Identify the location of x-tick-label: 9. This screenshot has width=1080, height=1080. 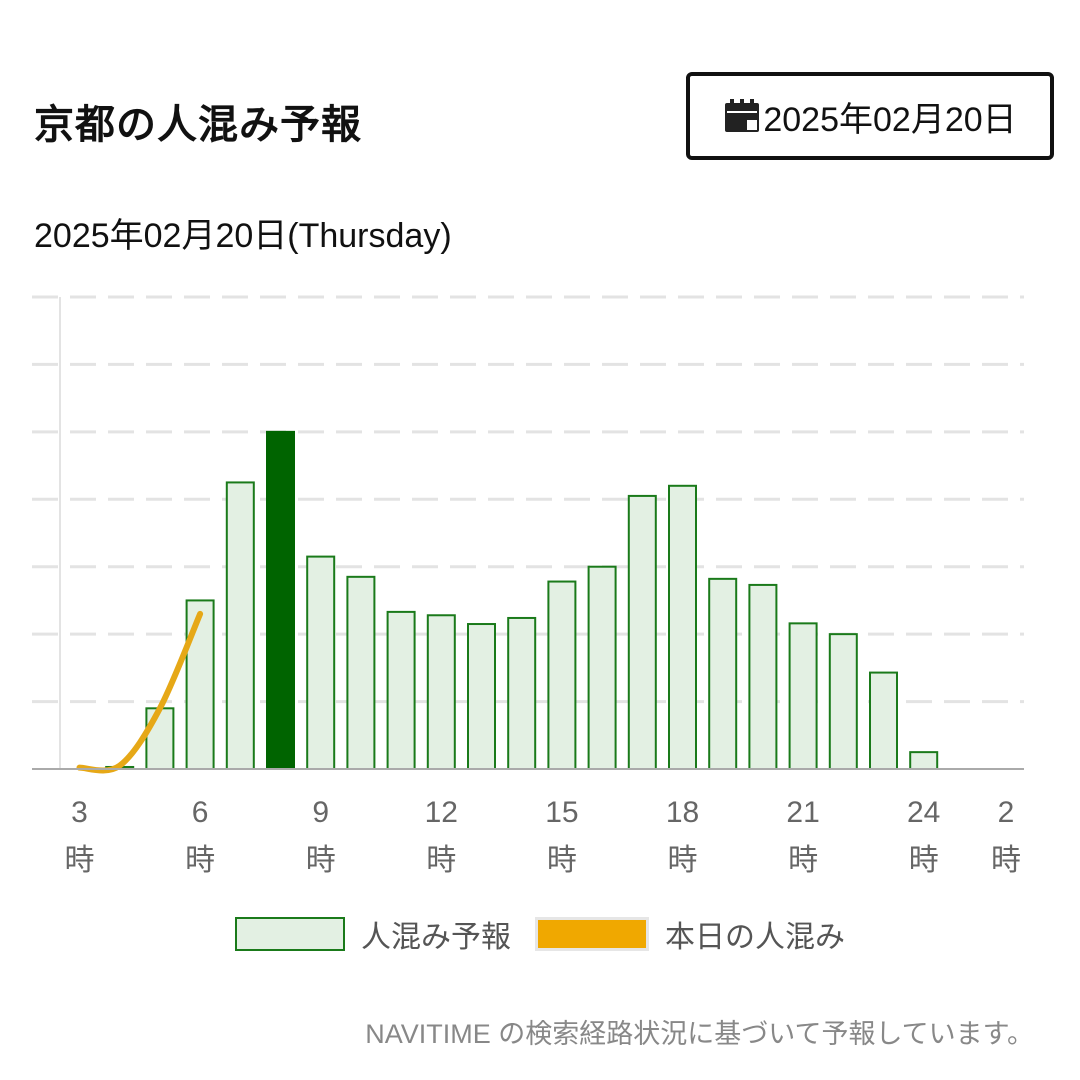
(320, 812).